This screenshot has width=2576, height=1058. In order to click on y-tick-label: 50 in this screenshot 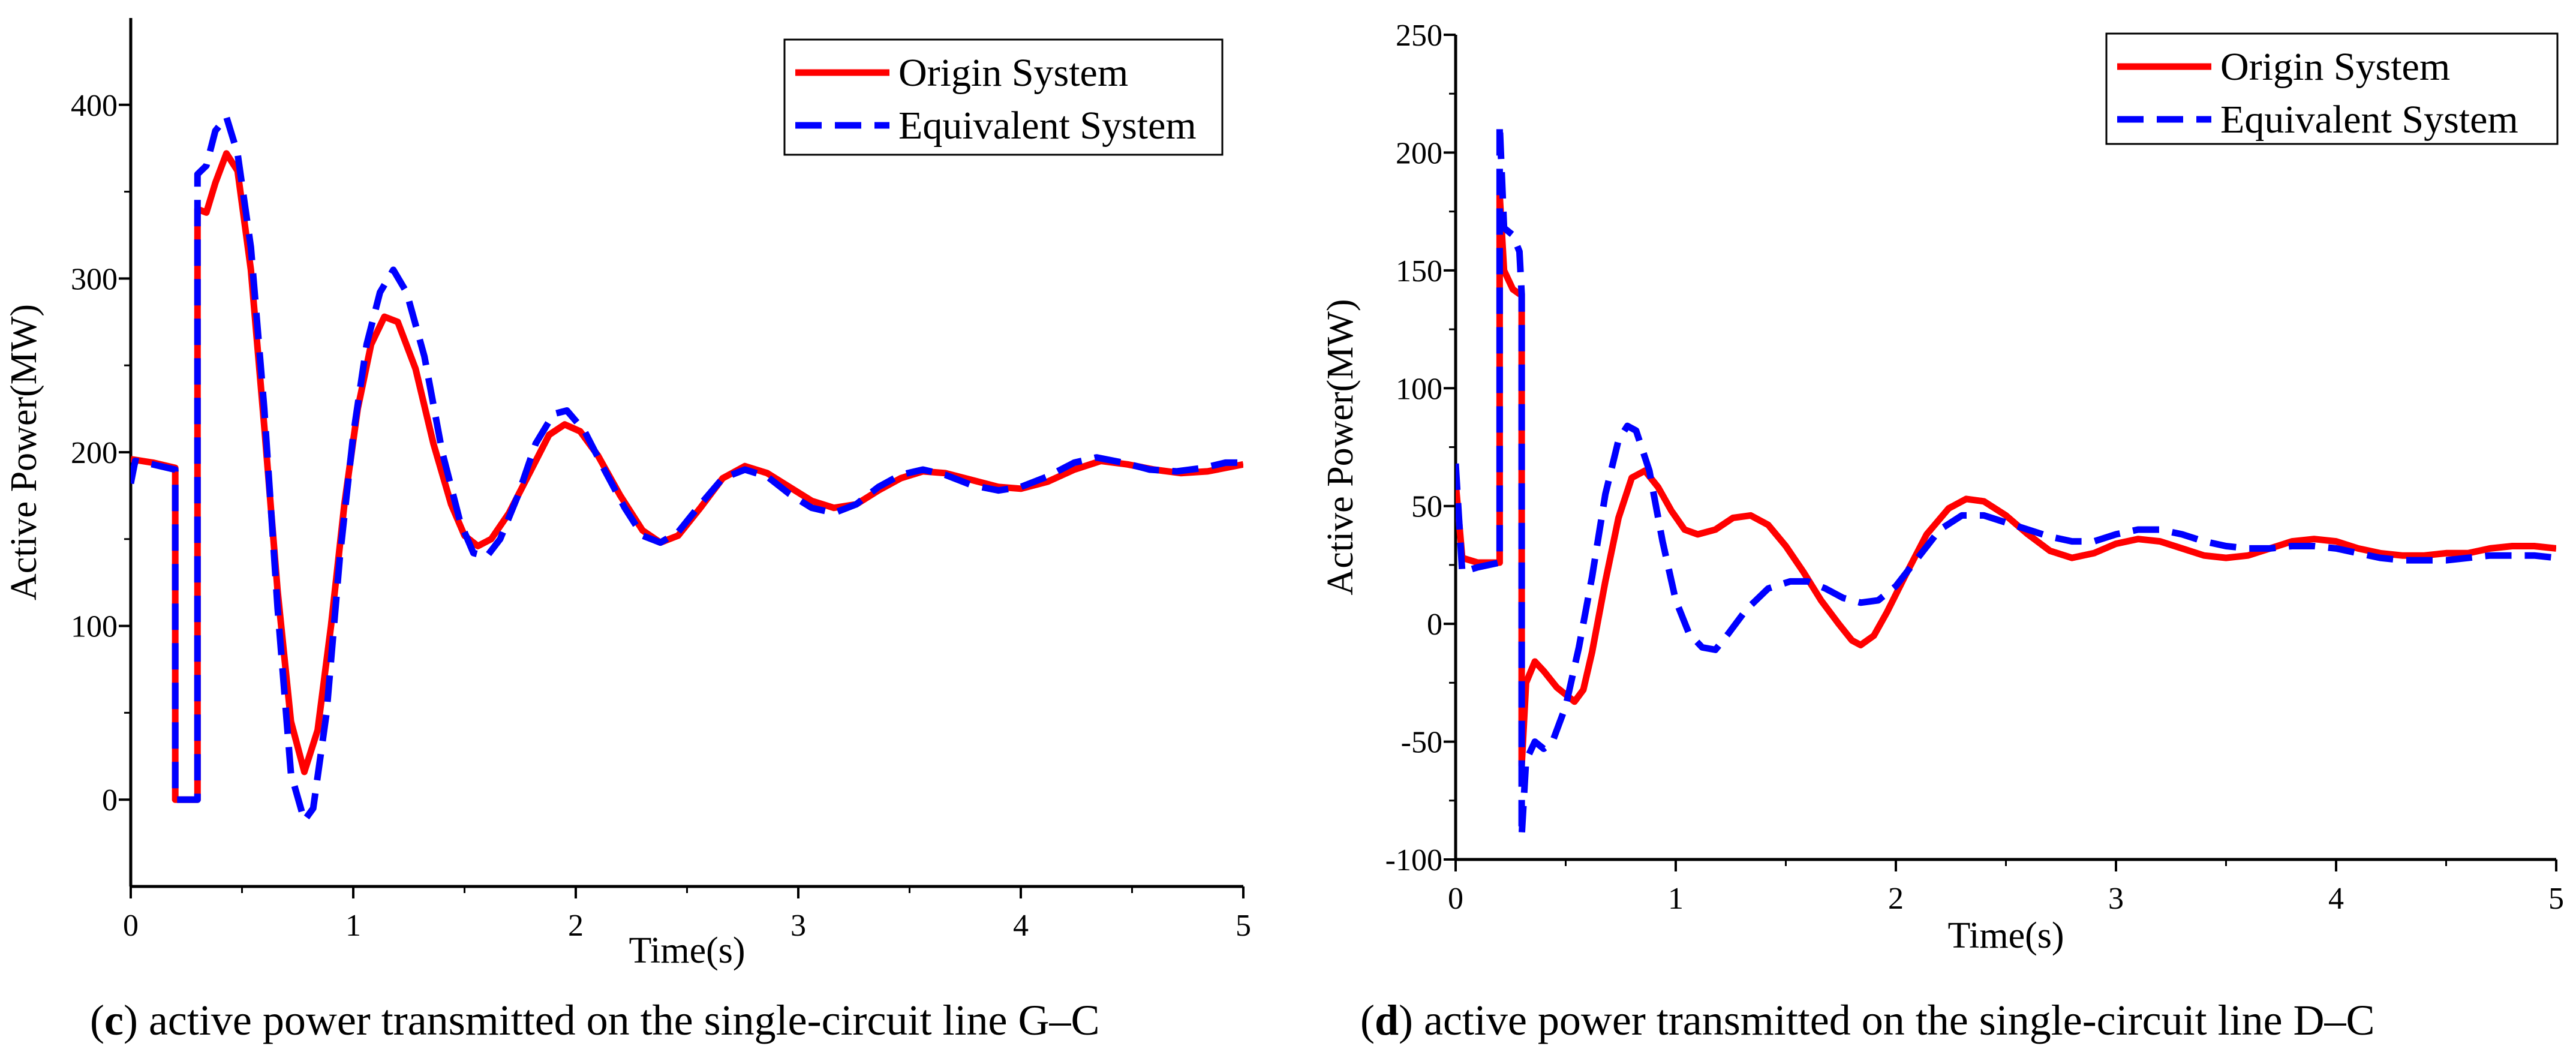, I will do `click(1427, 507)`.